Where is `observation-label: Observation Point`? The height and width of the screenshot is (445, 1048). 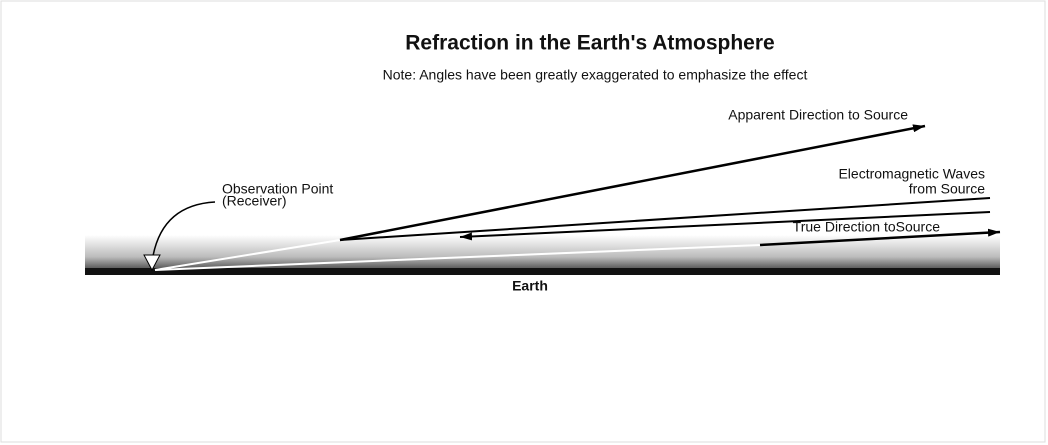
observation-label: Observation Point is located at coordinates (277, 189).